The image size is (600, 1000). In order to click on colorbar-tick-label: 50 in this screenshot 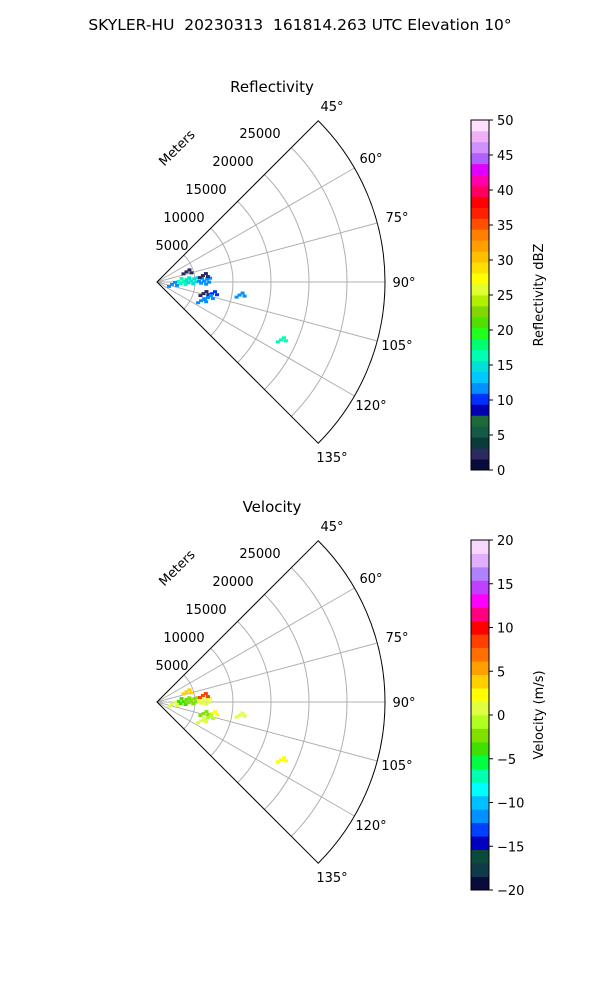, I will do `click(505, 121)`.